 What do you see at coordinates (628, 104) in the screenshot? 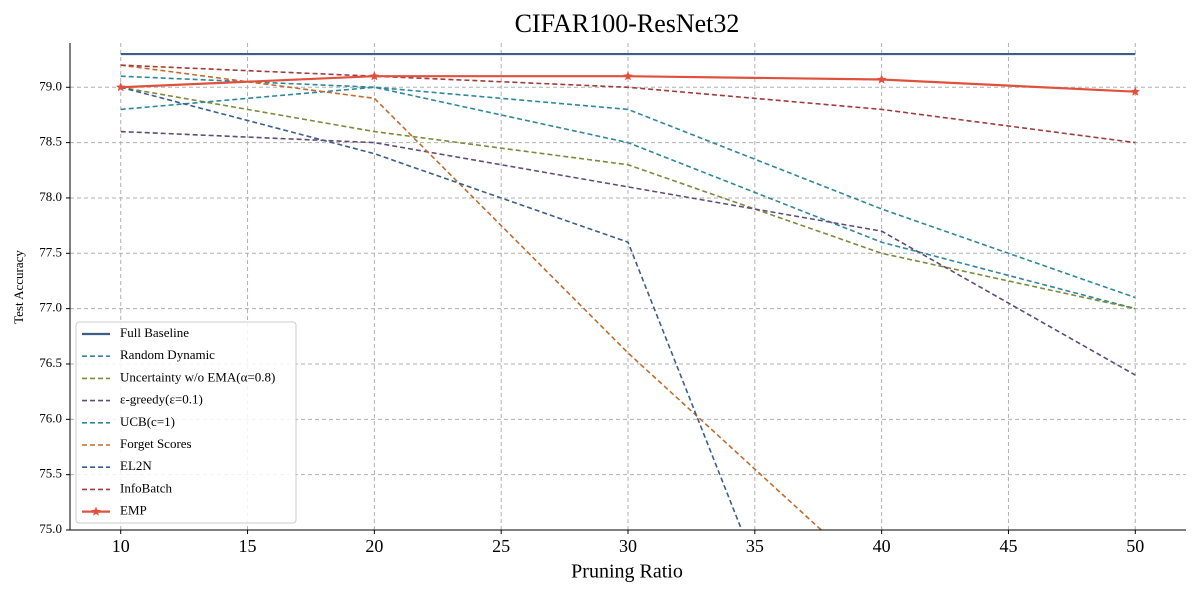
I see `series-line` at bounding box center [628, 104].